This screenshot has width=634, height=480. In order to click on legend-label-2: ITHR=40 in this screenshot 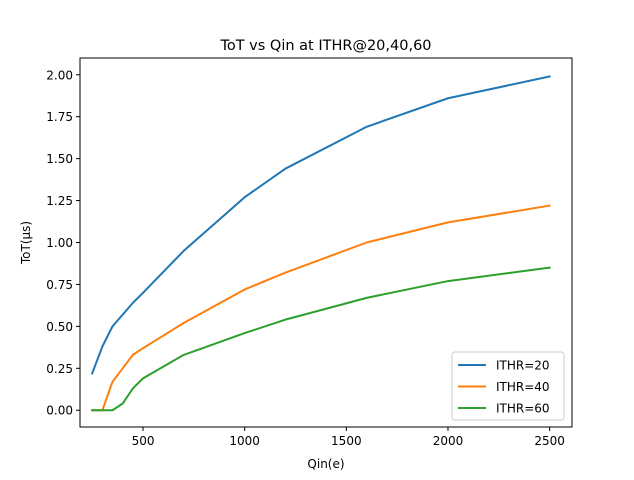, I will do `click(523, 387)`.